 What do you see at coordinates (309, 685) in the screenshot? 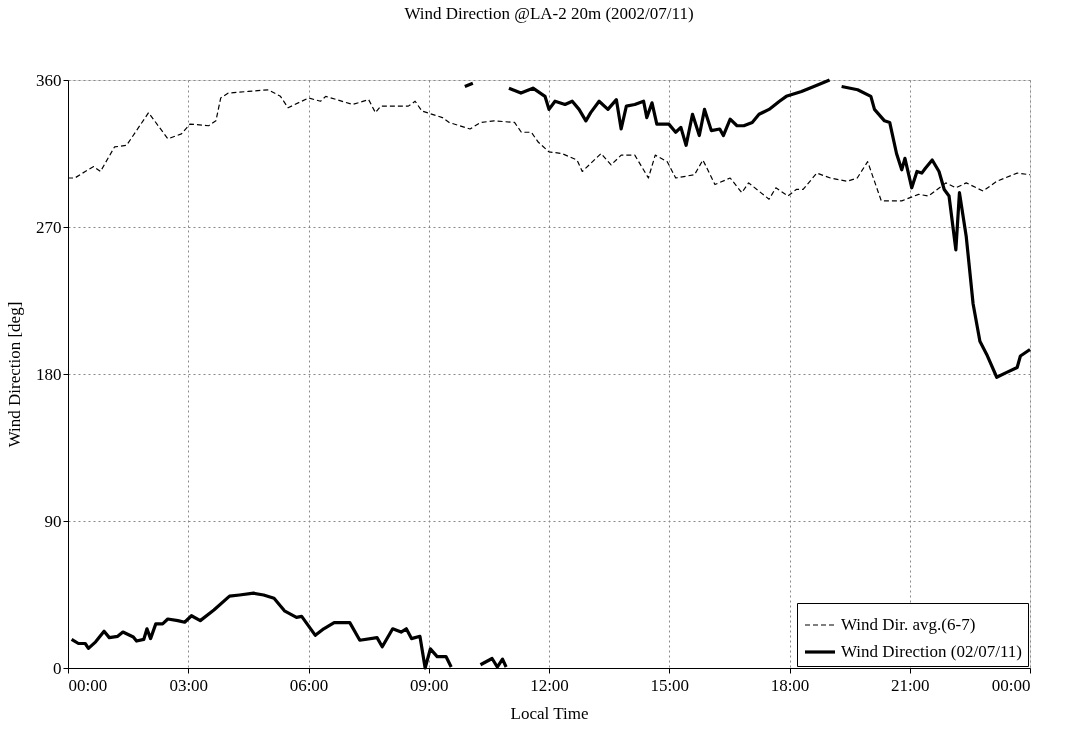
I see `x-tick-label: 06:00` at bounding box center [309, 685].